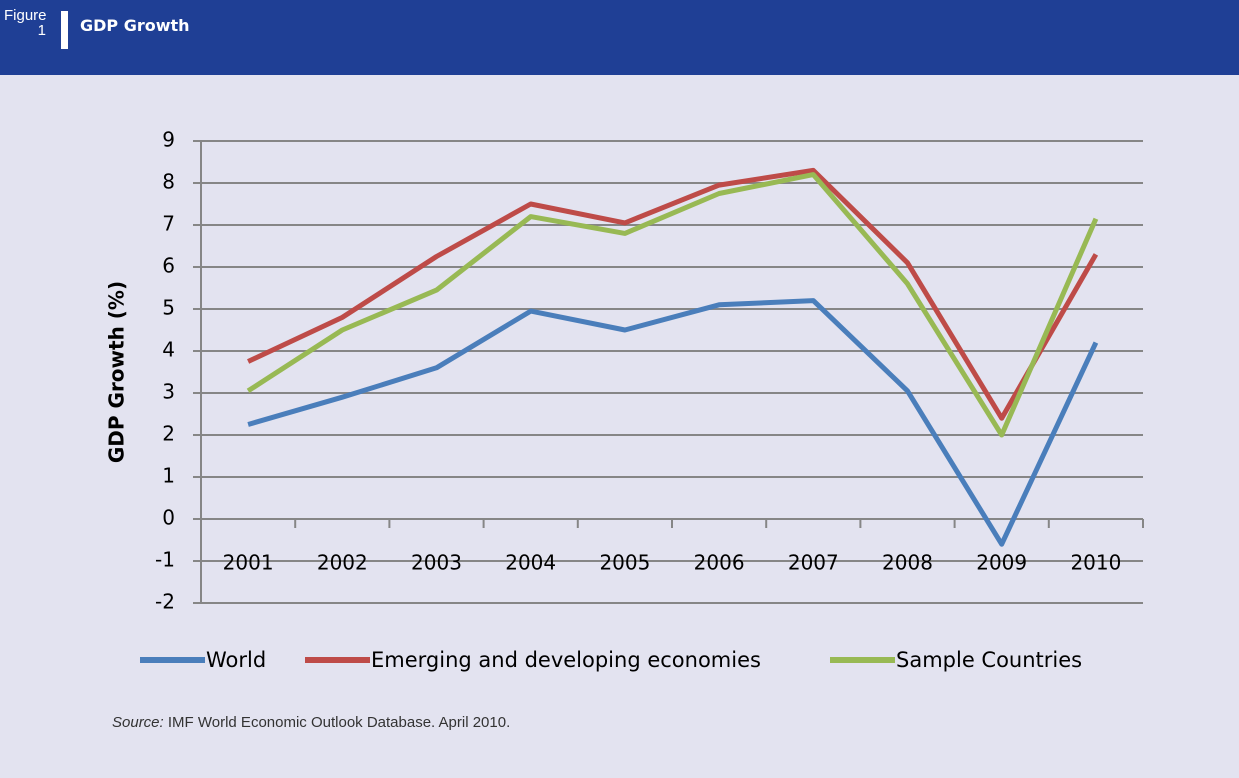 This screenshot has height=778, width=1239. What do you see at coordinates (236, 660) in the screenshot?
I see `legend-label: World` at bounding box center [236, 660].